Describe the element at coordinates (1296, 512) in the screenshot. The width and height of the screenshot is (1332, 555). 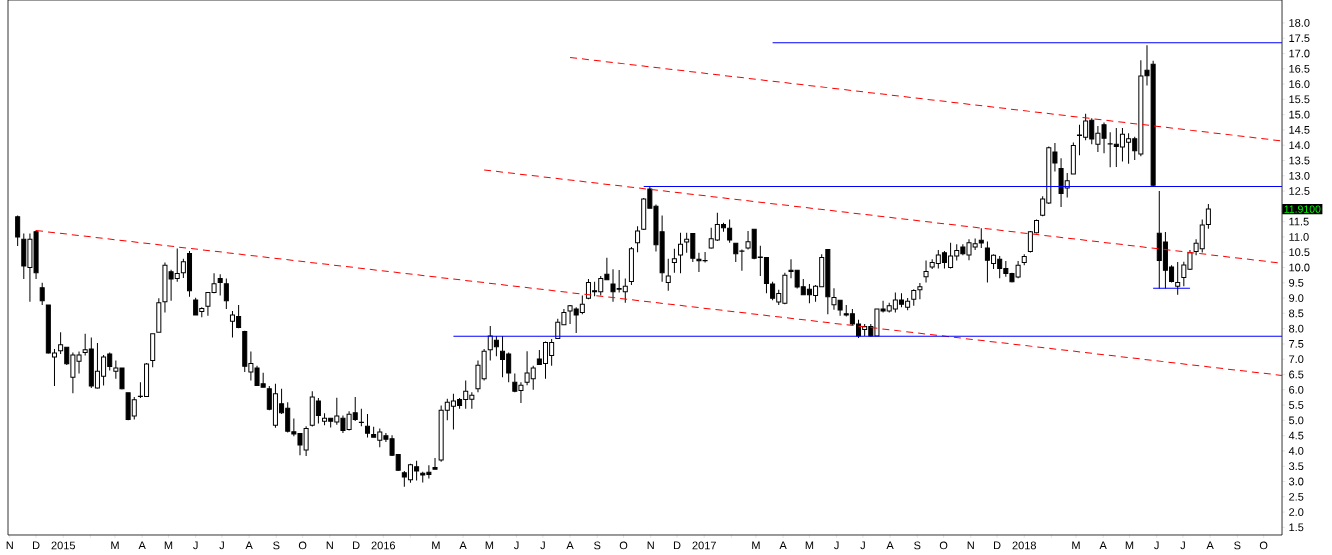
I see `y-tick-label: 2.0` at that location.